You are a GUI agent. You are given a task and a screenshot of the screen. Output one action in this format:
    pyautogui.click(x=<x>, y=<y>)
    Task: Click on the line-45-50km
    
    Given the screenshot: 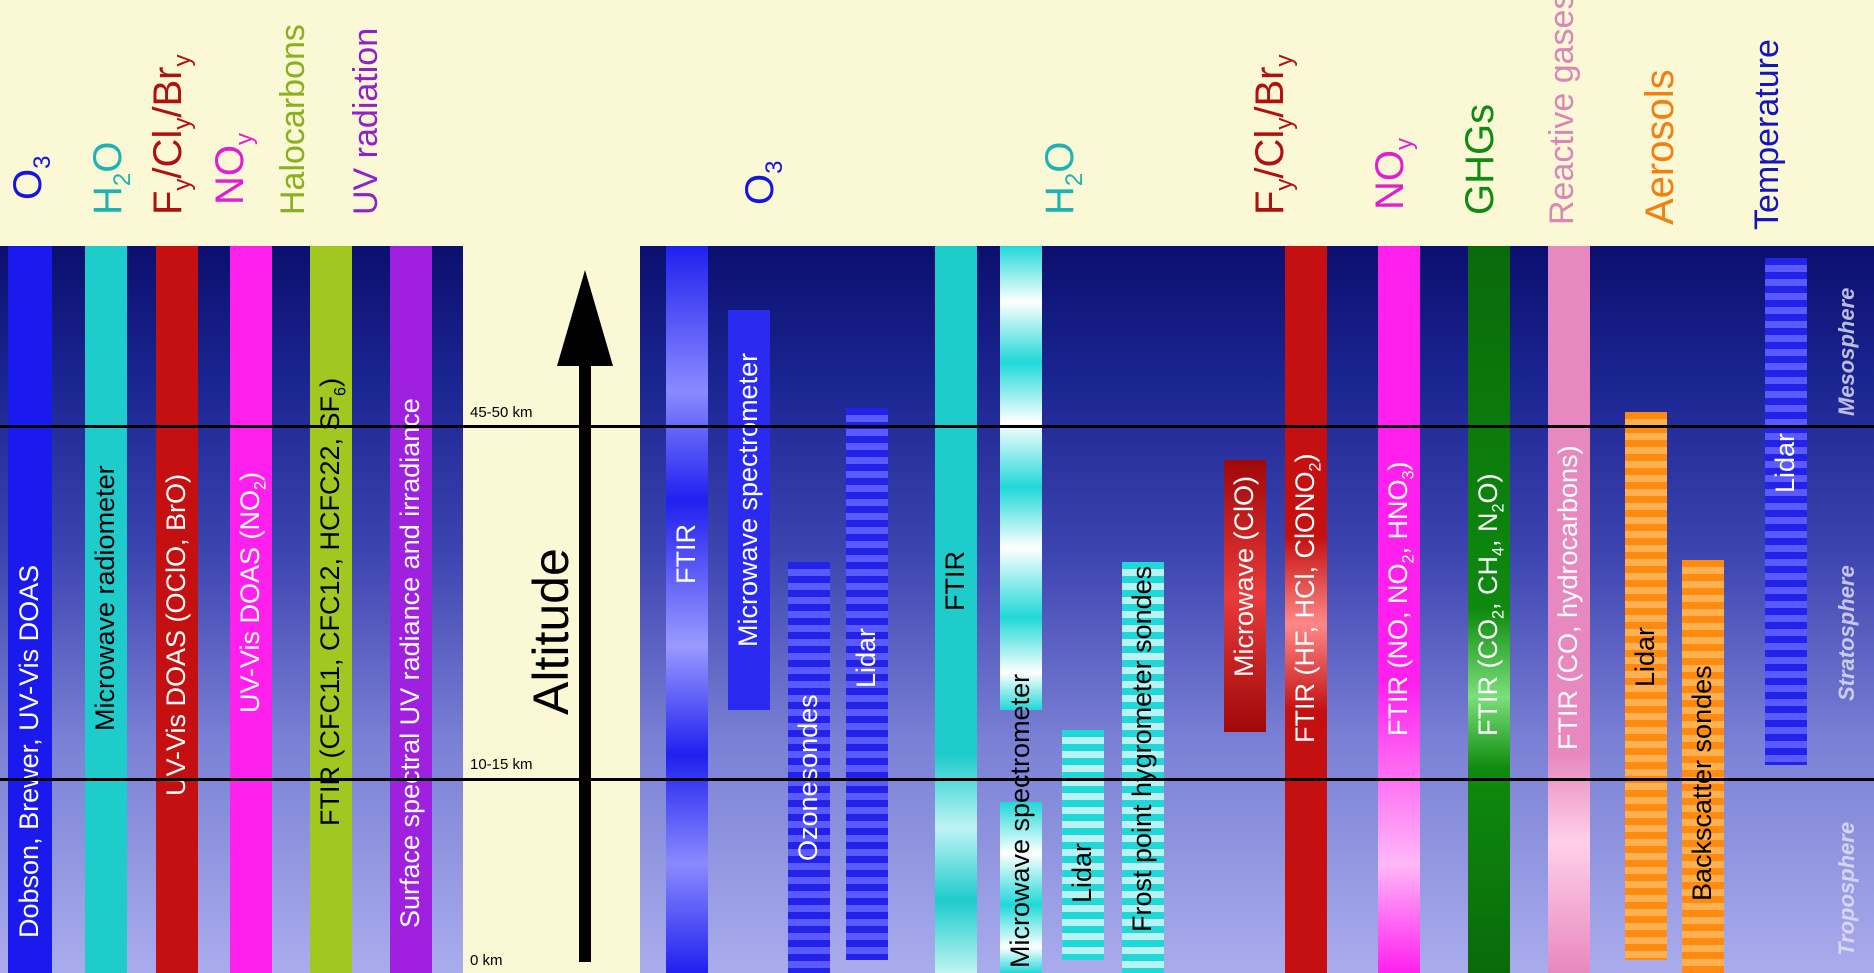 What is the action you would take?
    pyautogui.click(x=937, y=426)
    